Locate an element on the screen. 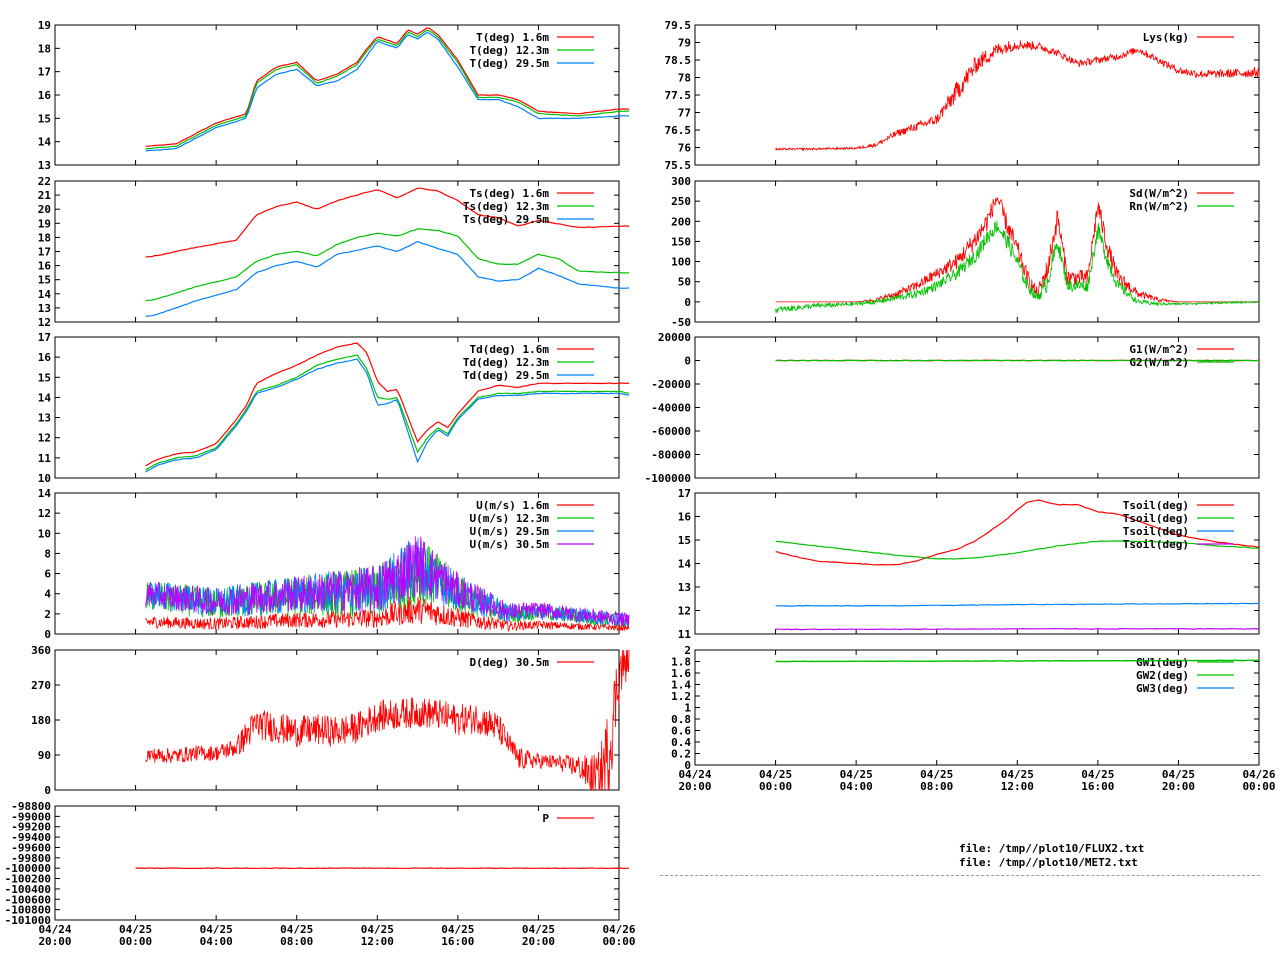 The image size is (1280, 960). y-tick-label: -20000 is located at coordinates (671, 384).